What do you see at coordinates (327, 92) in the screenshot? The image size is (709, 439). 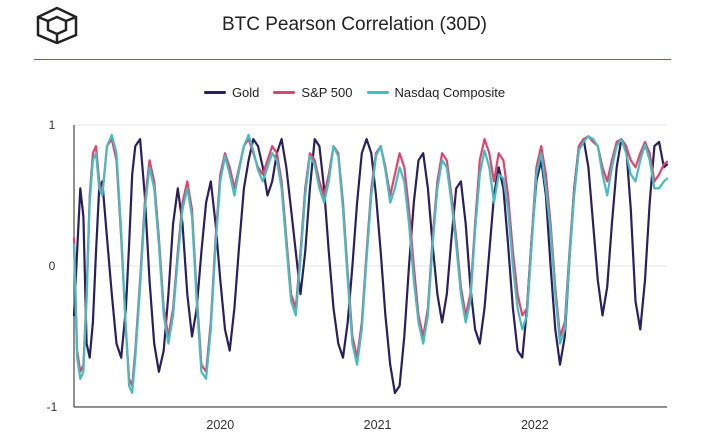 I see `legend-label-sp500: S&P 500` at bounding box center [327, 92].